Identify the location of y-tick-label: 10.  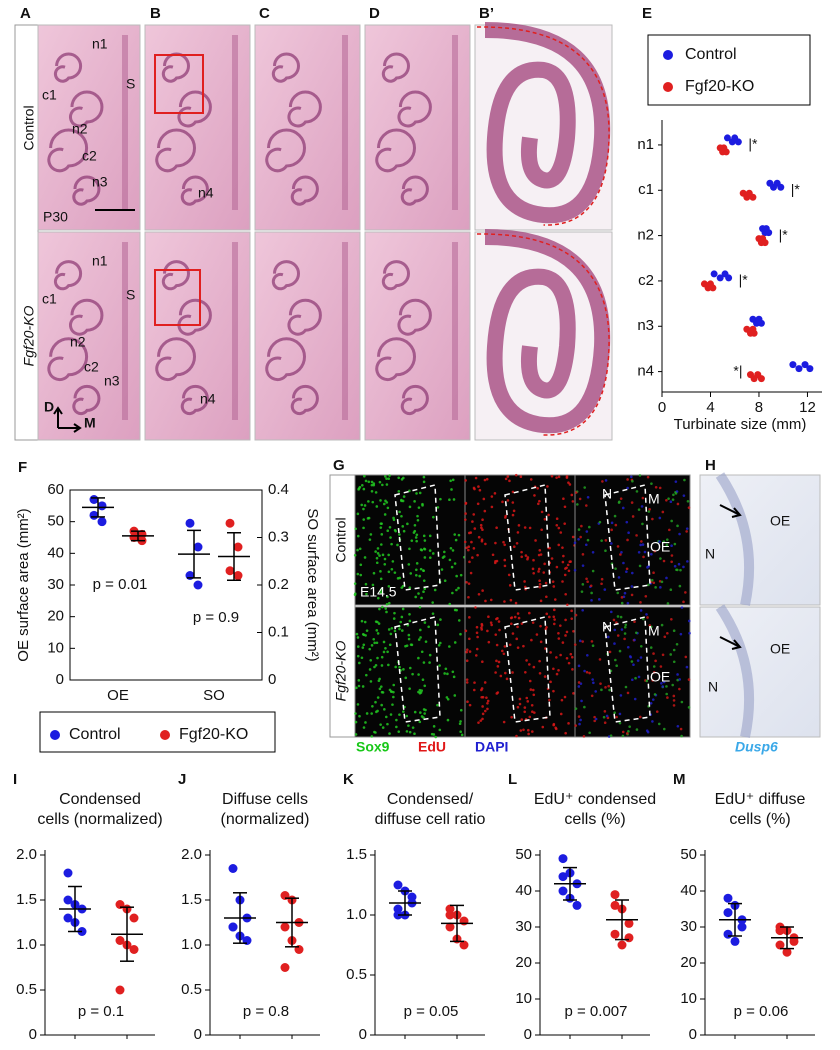
(55, 647).